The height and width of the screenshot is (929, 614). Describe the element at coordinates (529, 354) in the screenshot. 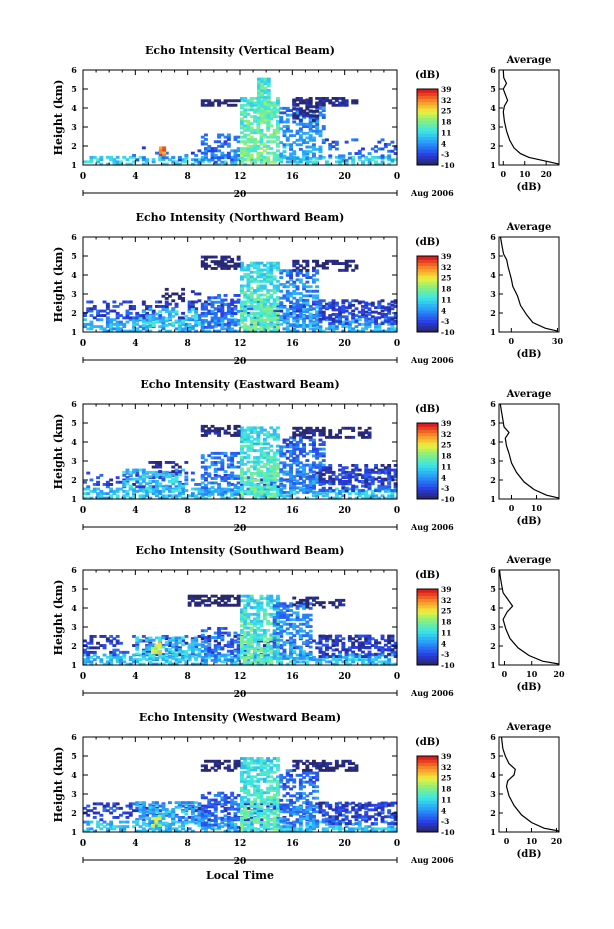

I see `average-x-label: (dB)` at that location.